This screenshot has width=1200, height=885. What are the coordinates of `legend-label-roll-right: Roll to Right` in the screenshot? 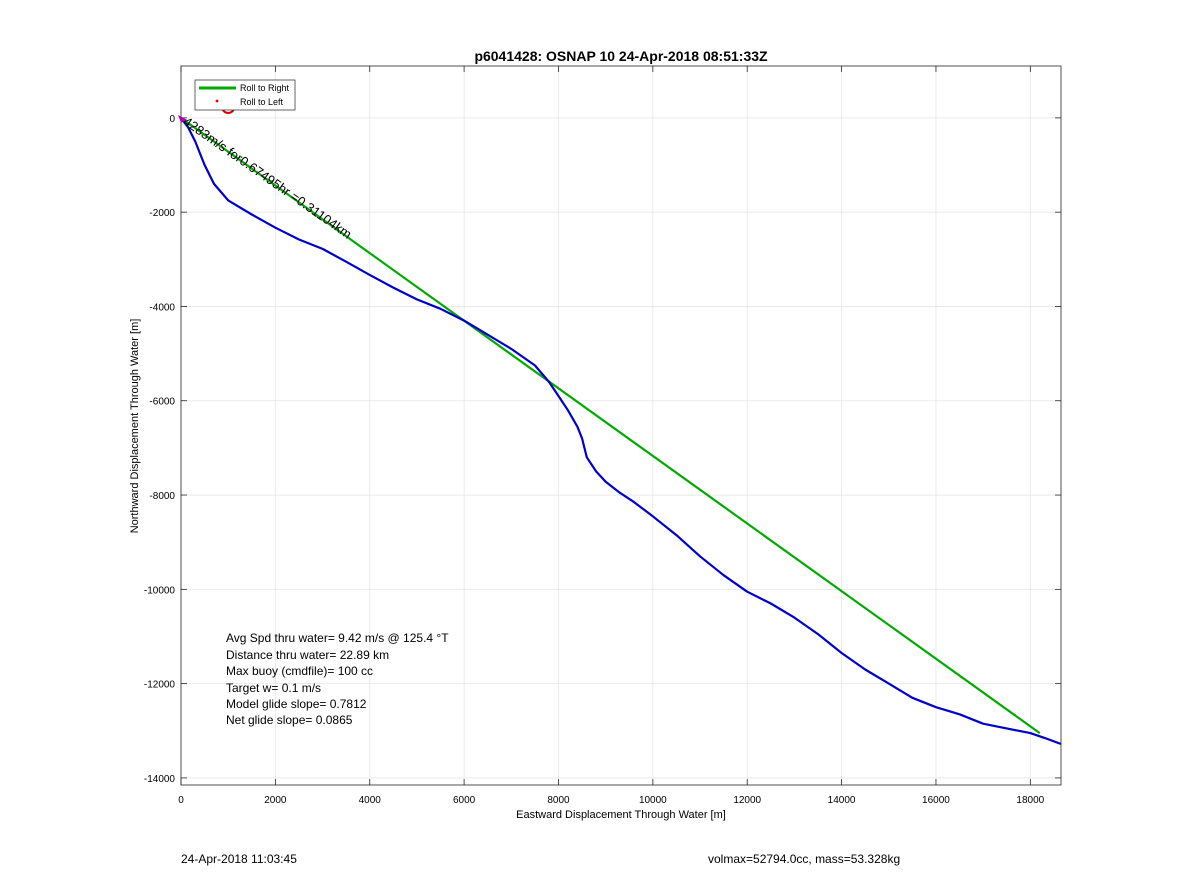 It's located at (265, 88).